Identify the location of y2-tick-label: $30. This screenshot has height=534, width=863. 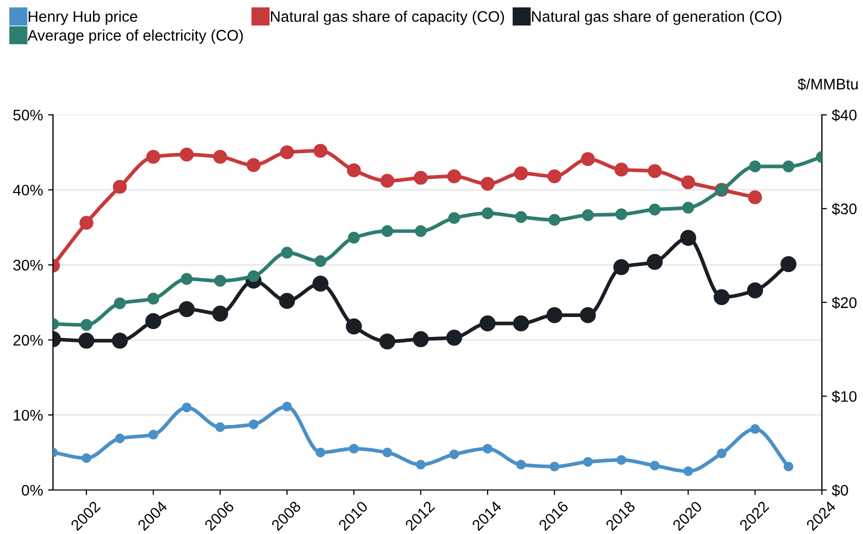
(844, 209).